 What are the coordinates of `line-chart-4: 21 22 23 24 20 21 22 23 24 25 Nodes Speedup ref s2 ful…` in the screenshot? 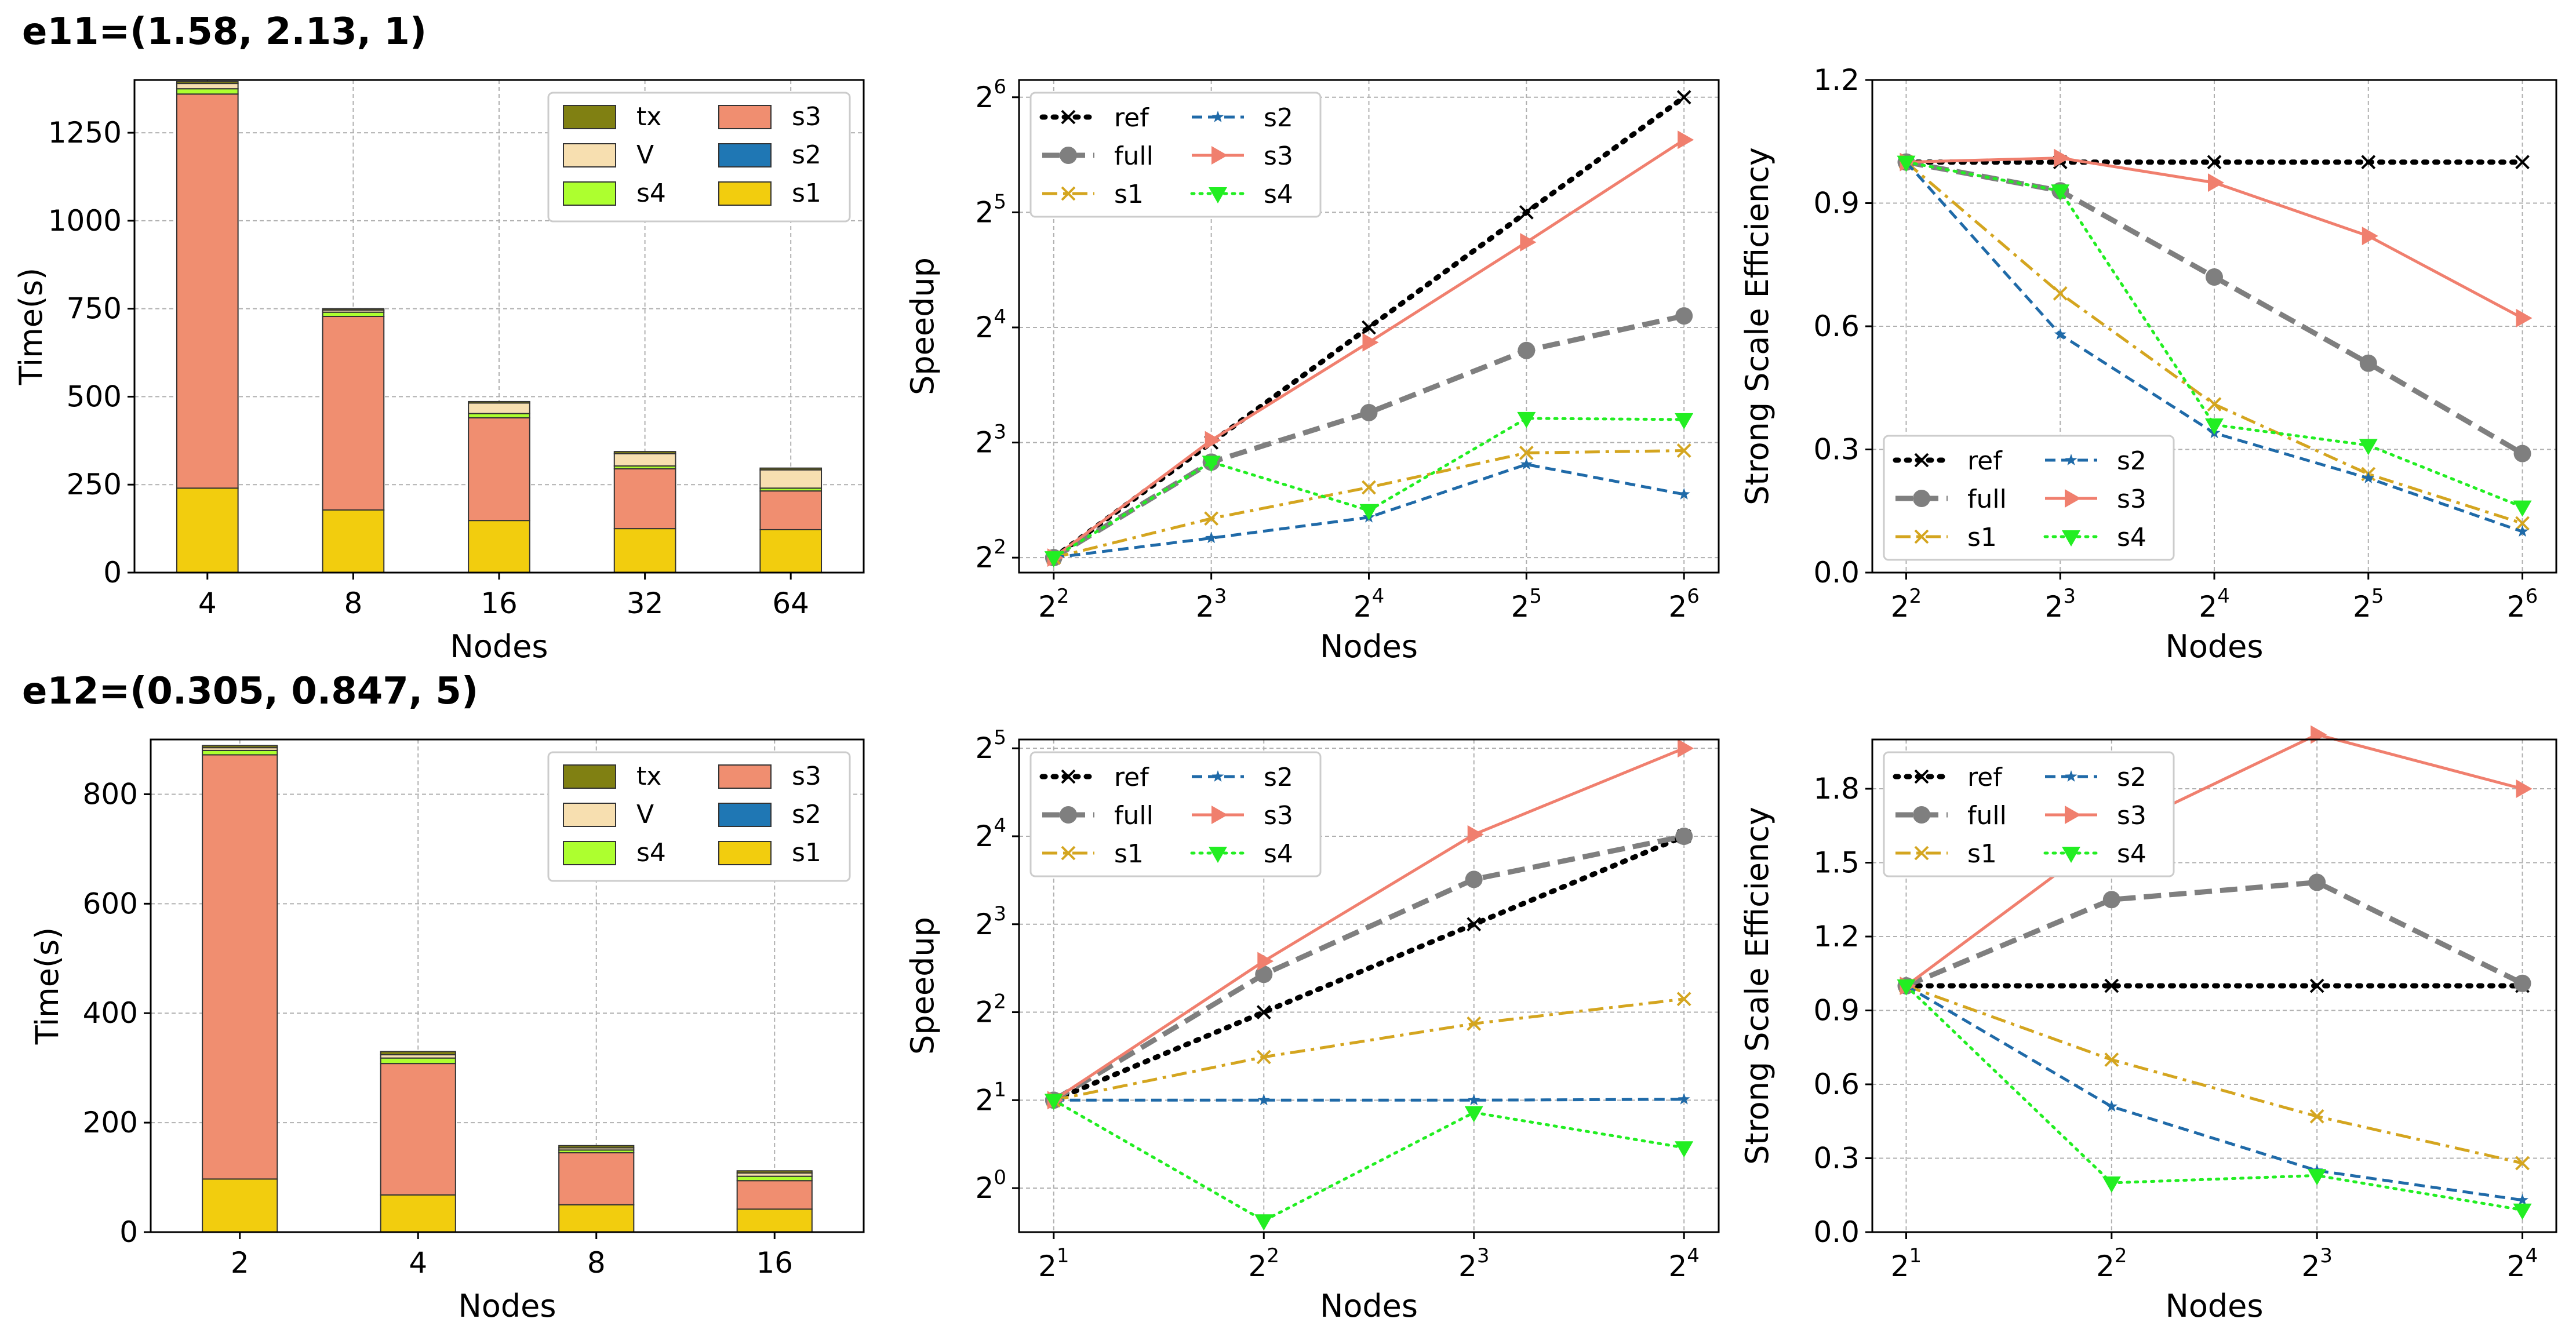 It's located at (1312, 1025).